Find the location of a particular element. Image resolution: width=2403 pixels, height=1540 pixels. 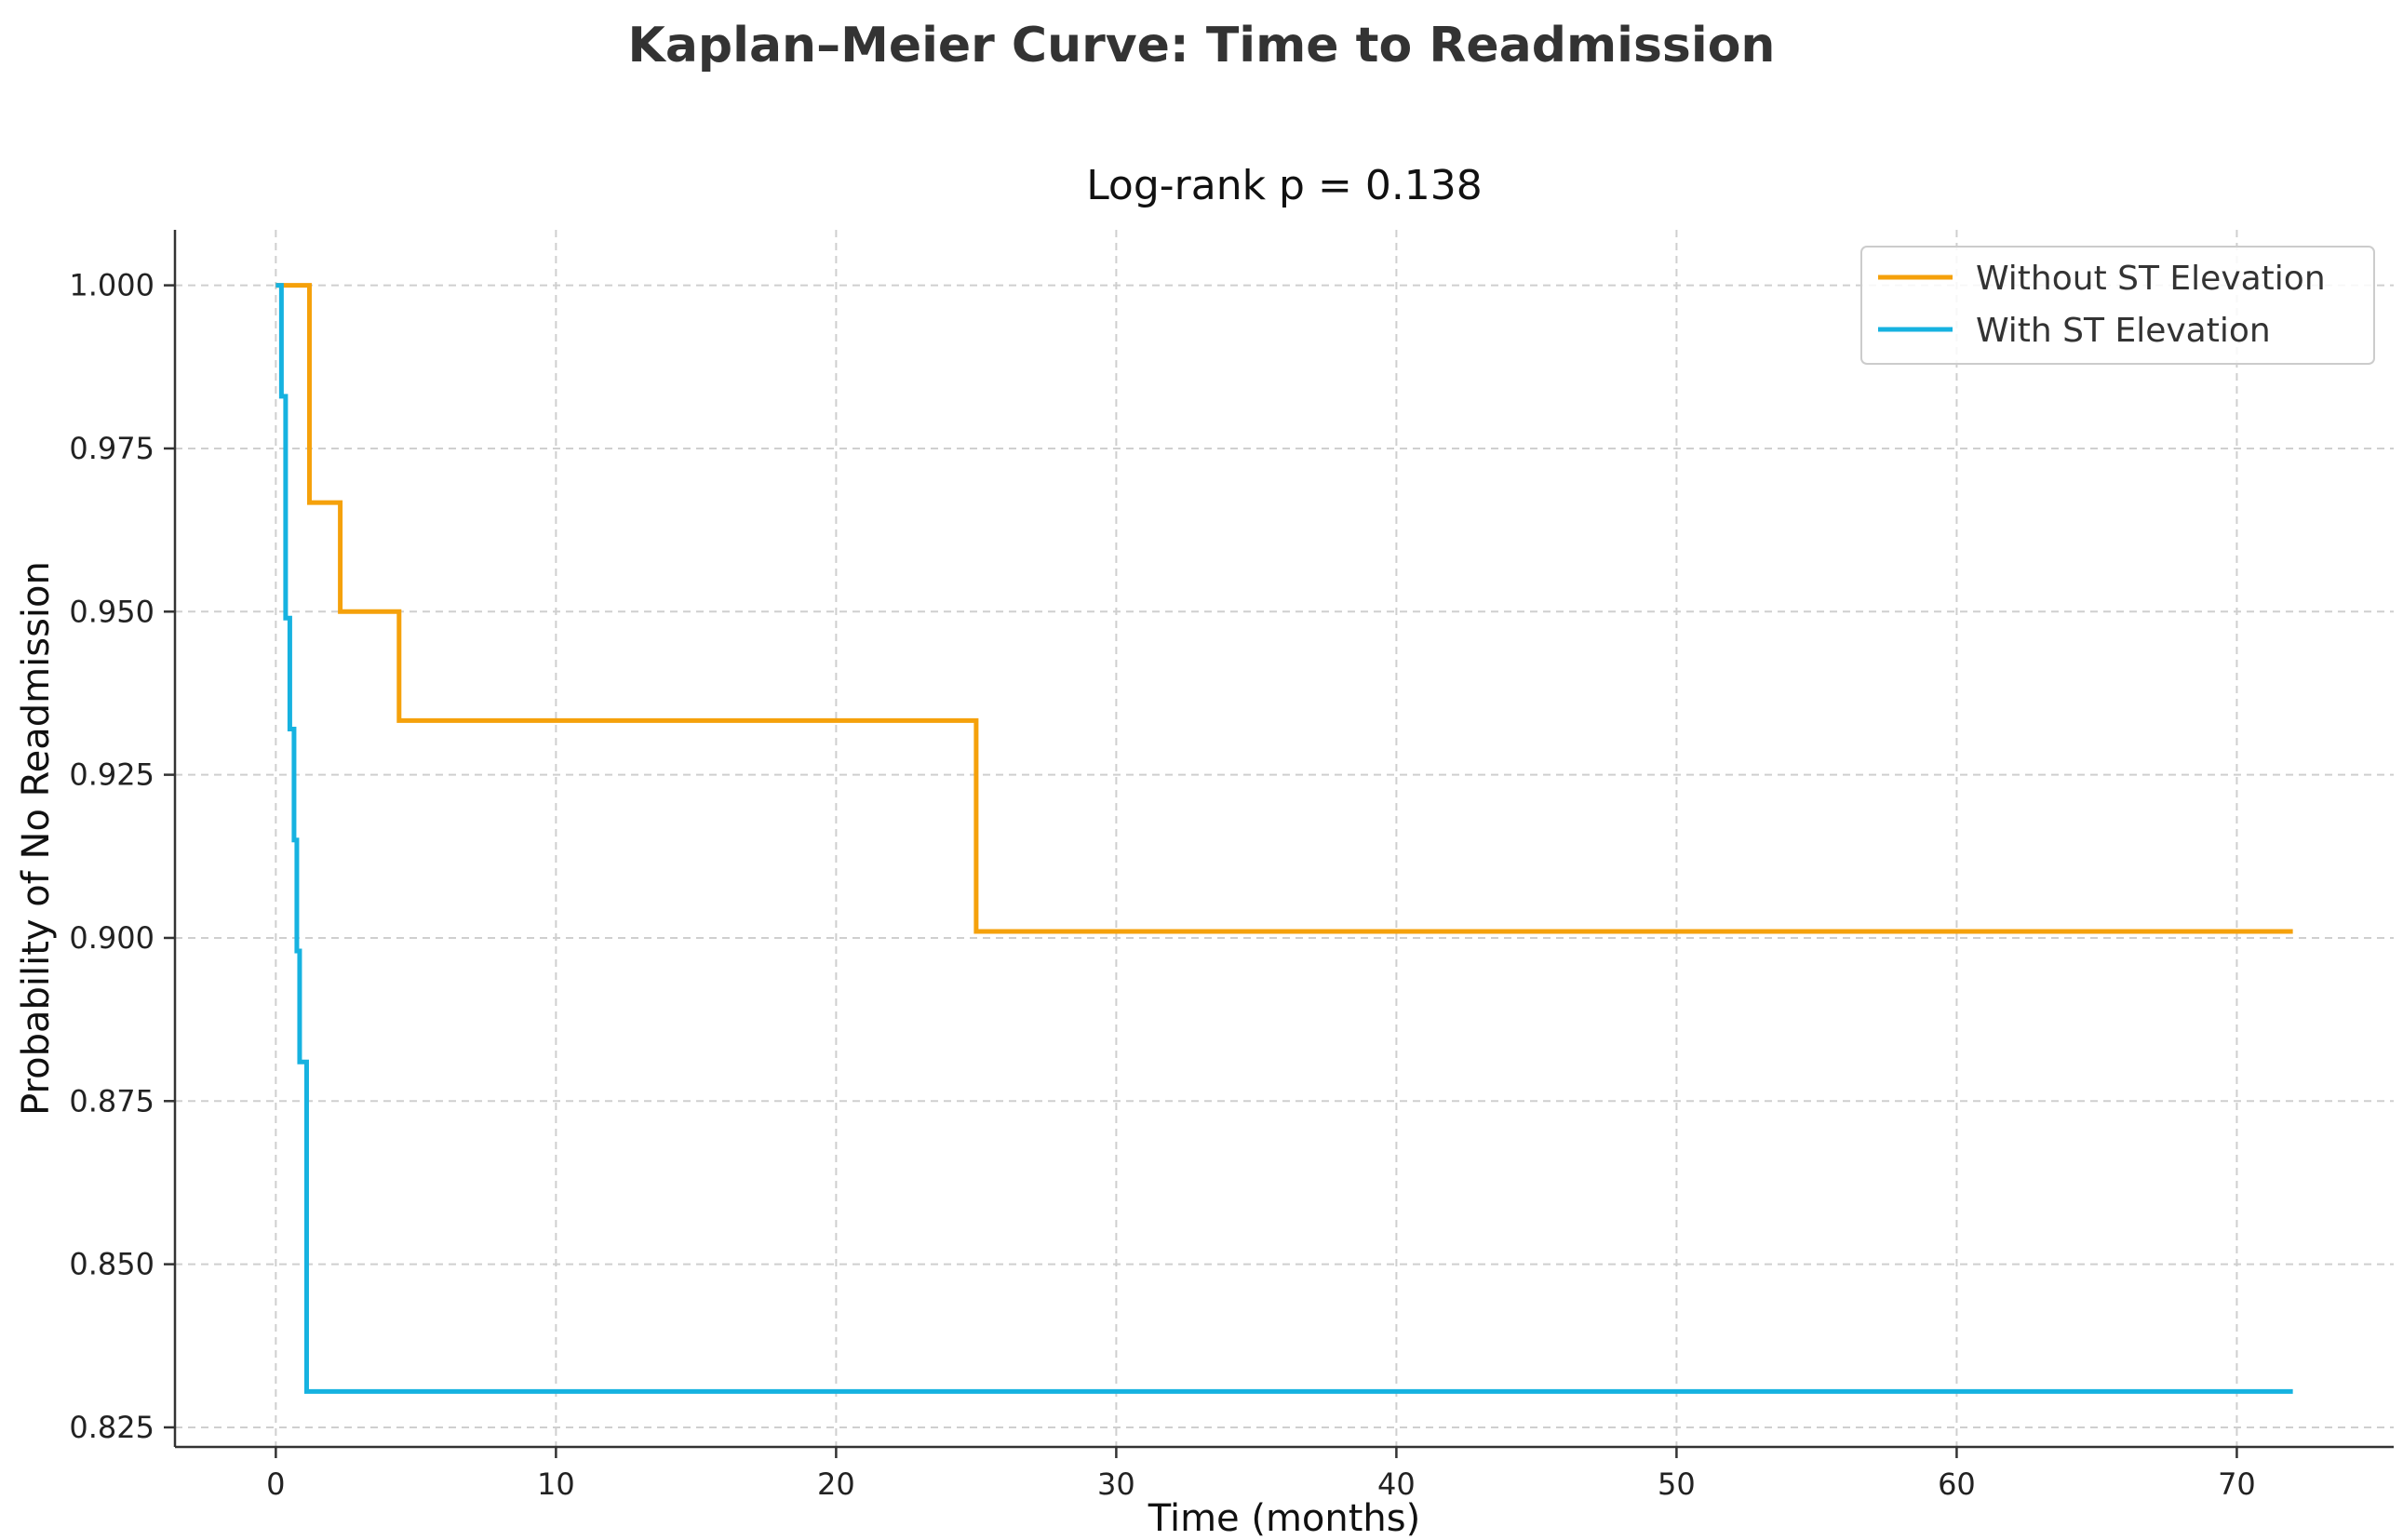

y-tick-label: 0.925 is located at coordinates (111, 775).